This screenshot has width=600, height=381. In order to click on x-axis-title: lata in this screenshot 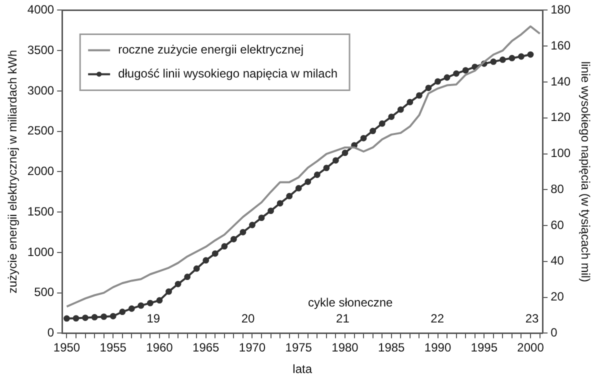, I will do `click(302, 369)`.